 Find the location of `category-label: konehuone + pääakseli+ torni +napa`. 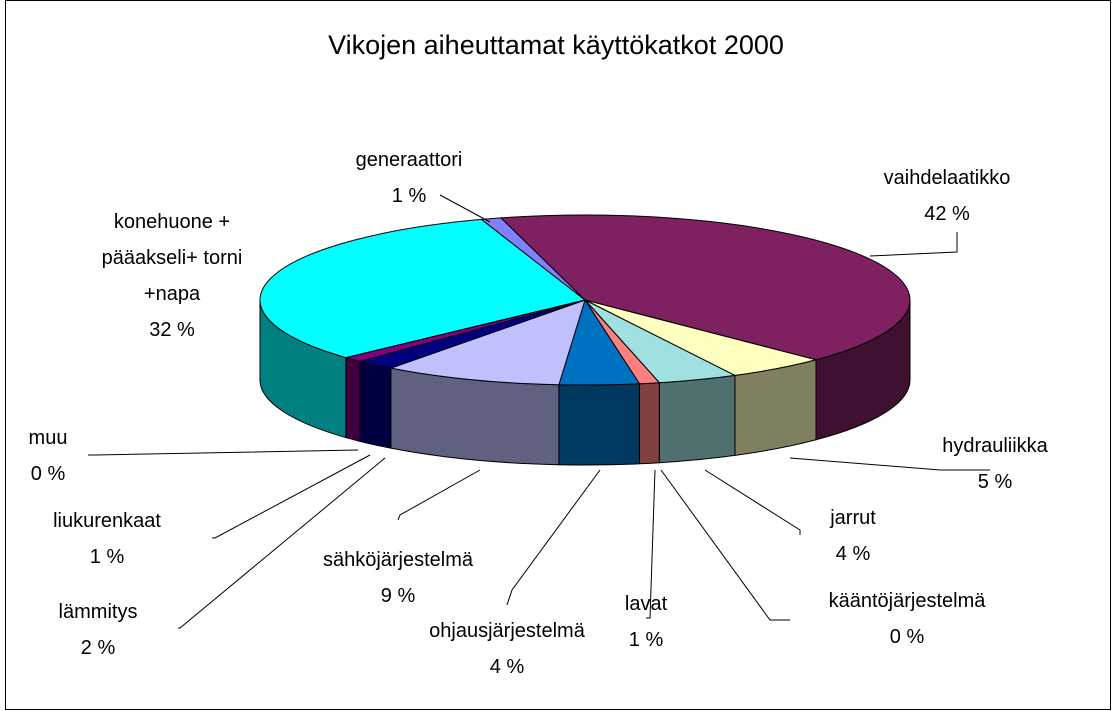

category-label: konehuone + pääakseli+ torni +napa is located at coordinates (172, 258).